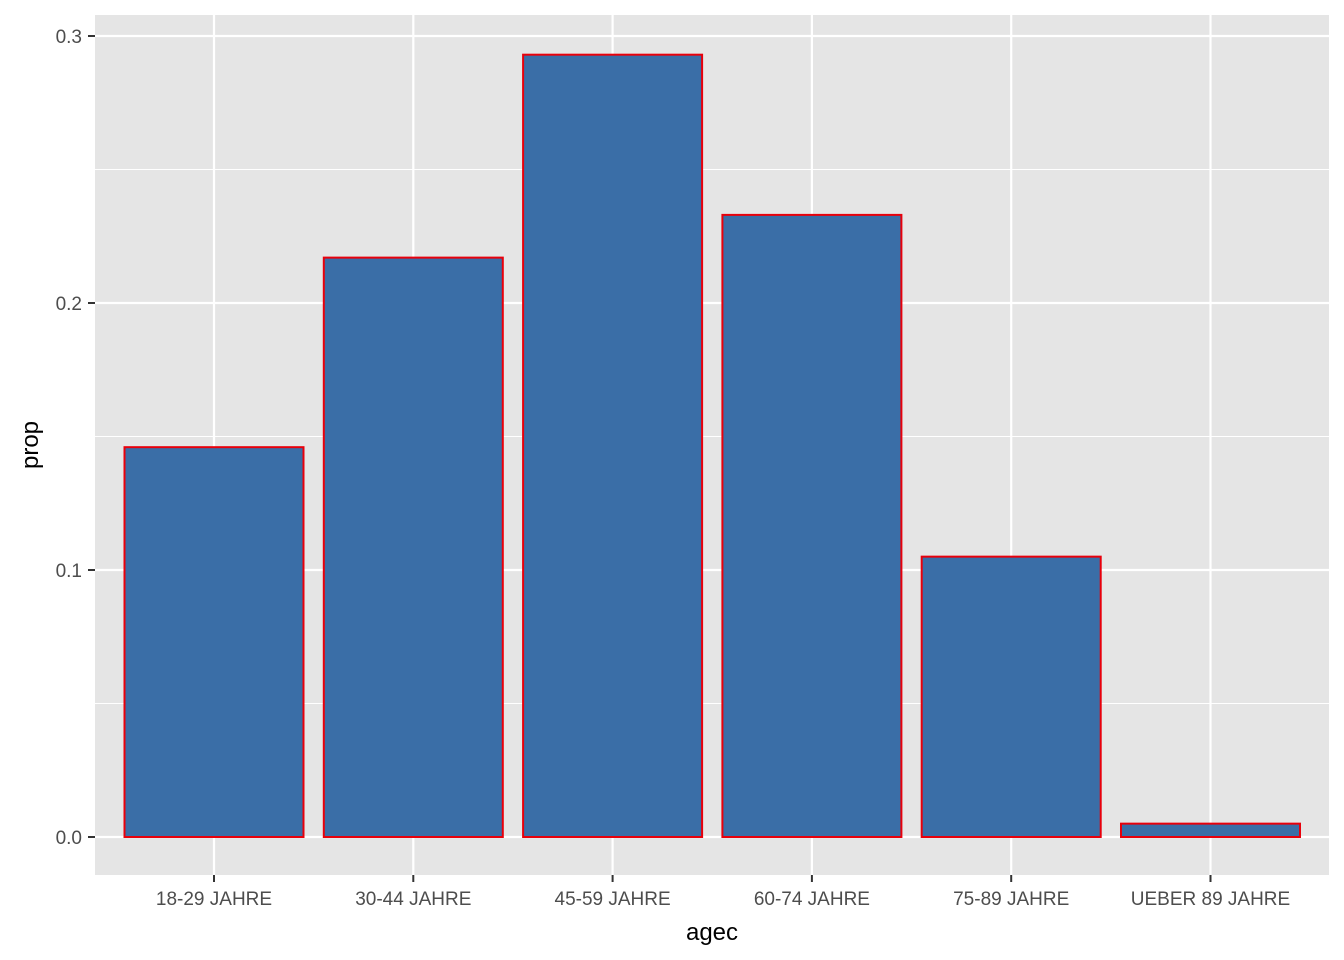  I want to click on y-axis: 0.0 0.1 0.2 0.3, so click(75, 438).